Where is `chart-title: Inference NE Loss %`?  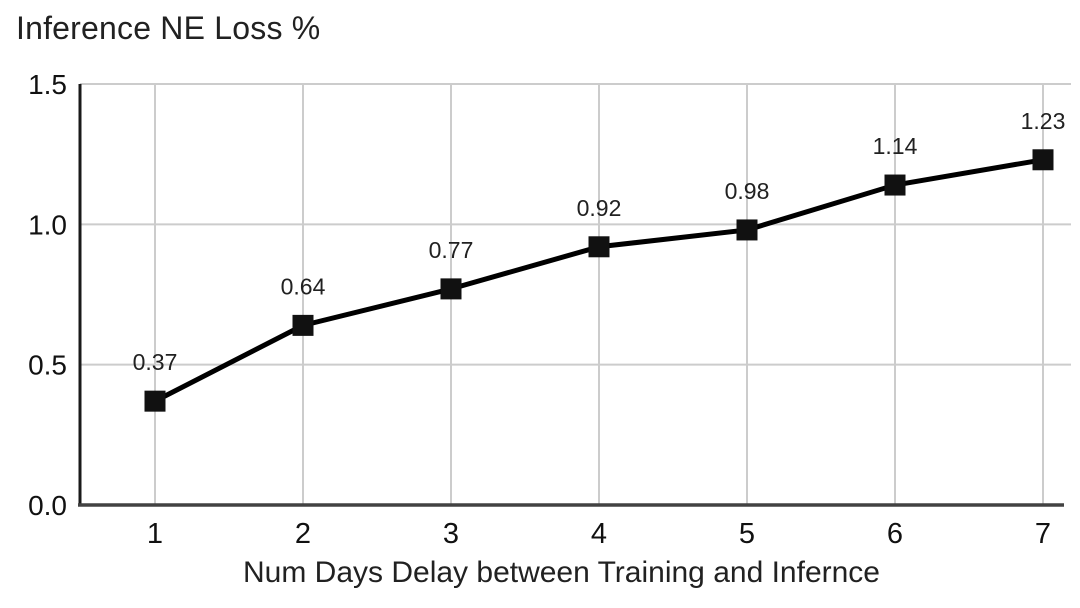
chart-title: Inference NE Loss % is located at coordinates (168, 28).